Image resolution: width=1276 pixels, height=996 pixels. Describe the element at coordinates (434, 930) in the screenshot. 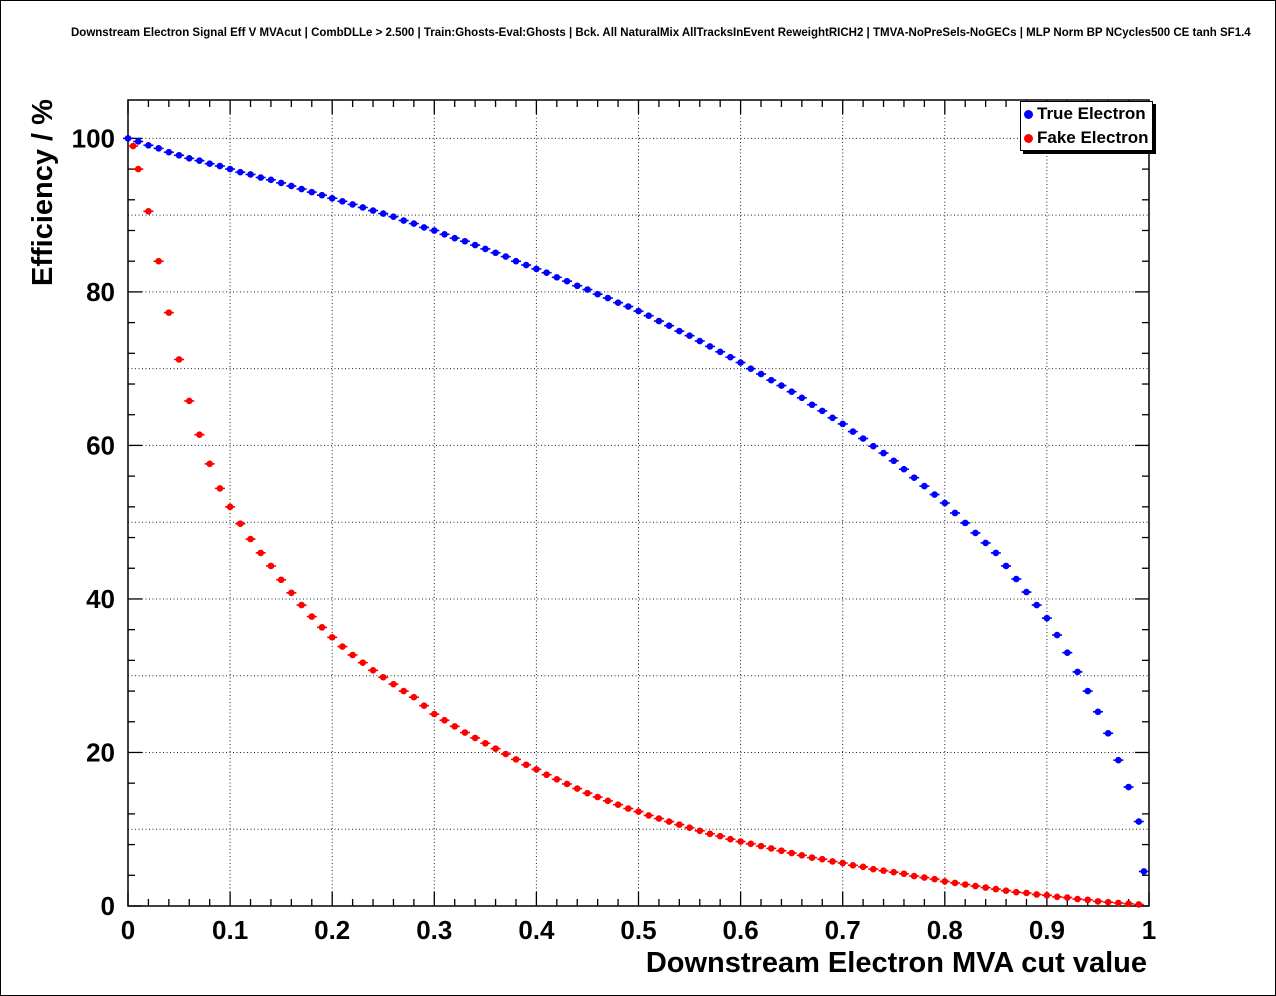

I see `svg-text: 0.3` at that location.